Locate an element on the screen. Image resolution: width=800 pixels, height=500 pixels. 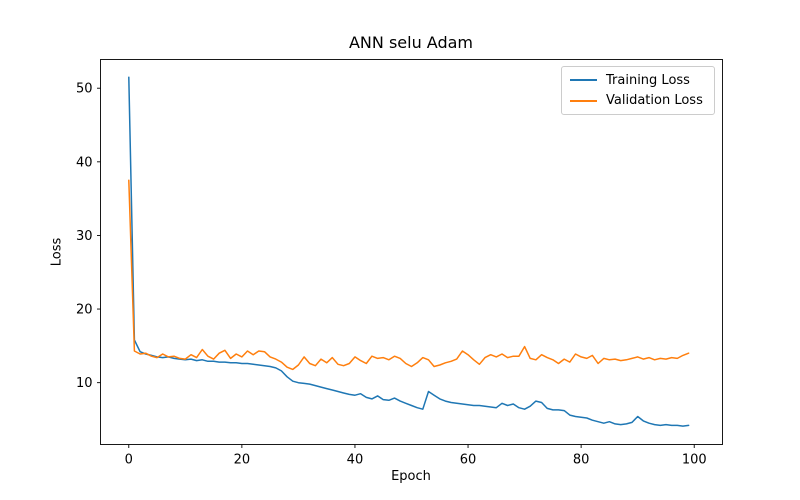
y-tick-label: 20 is located at coordinates (84, 310).